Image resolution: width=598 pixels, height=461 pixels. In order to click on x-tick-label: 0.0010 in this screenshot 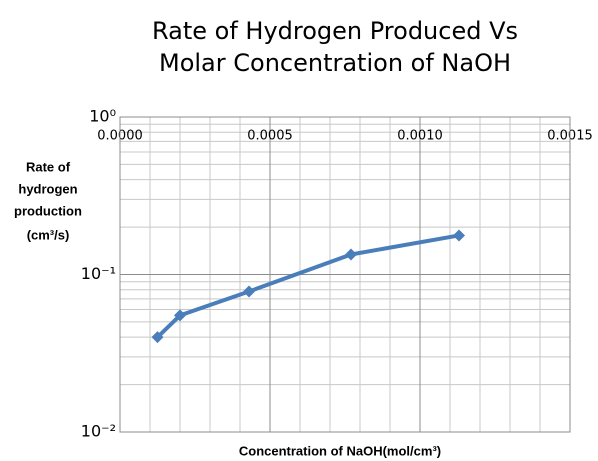, I will do `click(420, 136)`.